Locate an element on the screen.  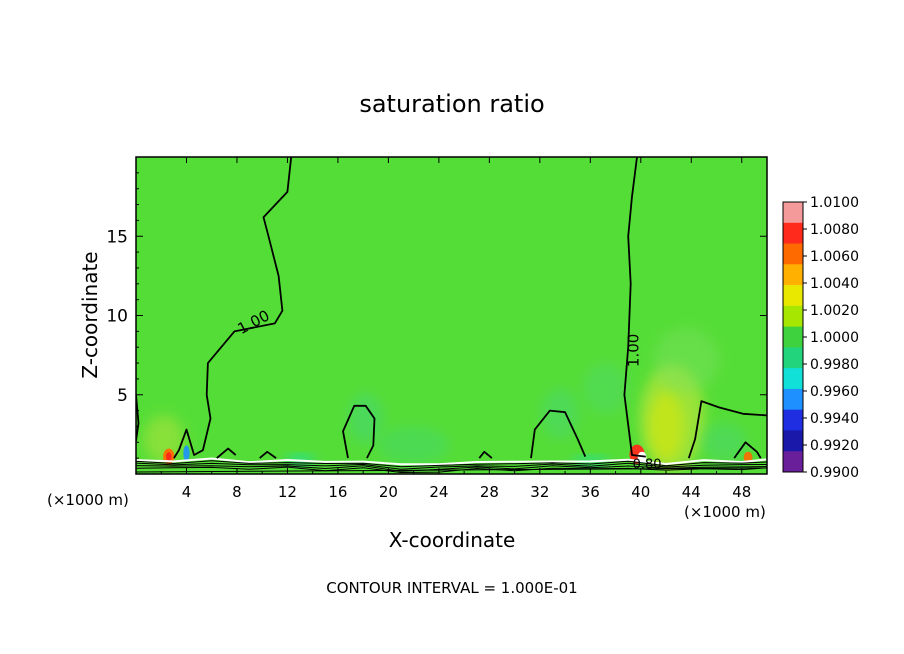
x-tick-label: 24 is located at coordinates (438, 492).